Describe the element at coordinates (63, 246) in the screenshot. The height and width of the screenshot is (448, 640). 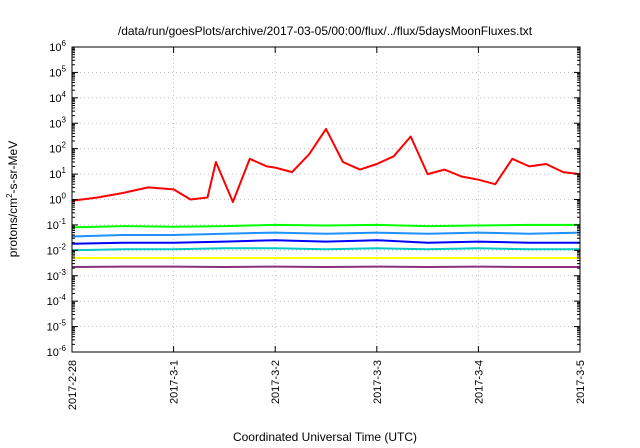
I see `y-tick-label-exp: -2` at that location.